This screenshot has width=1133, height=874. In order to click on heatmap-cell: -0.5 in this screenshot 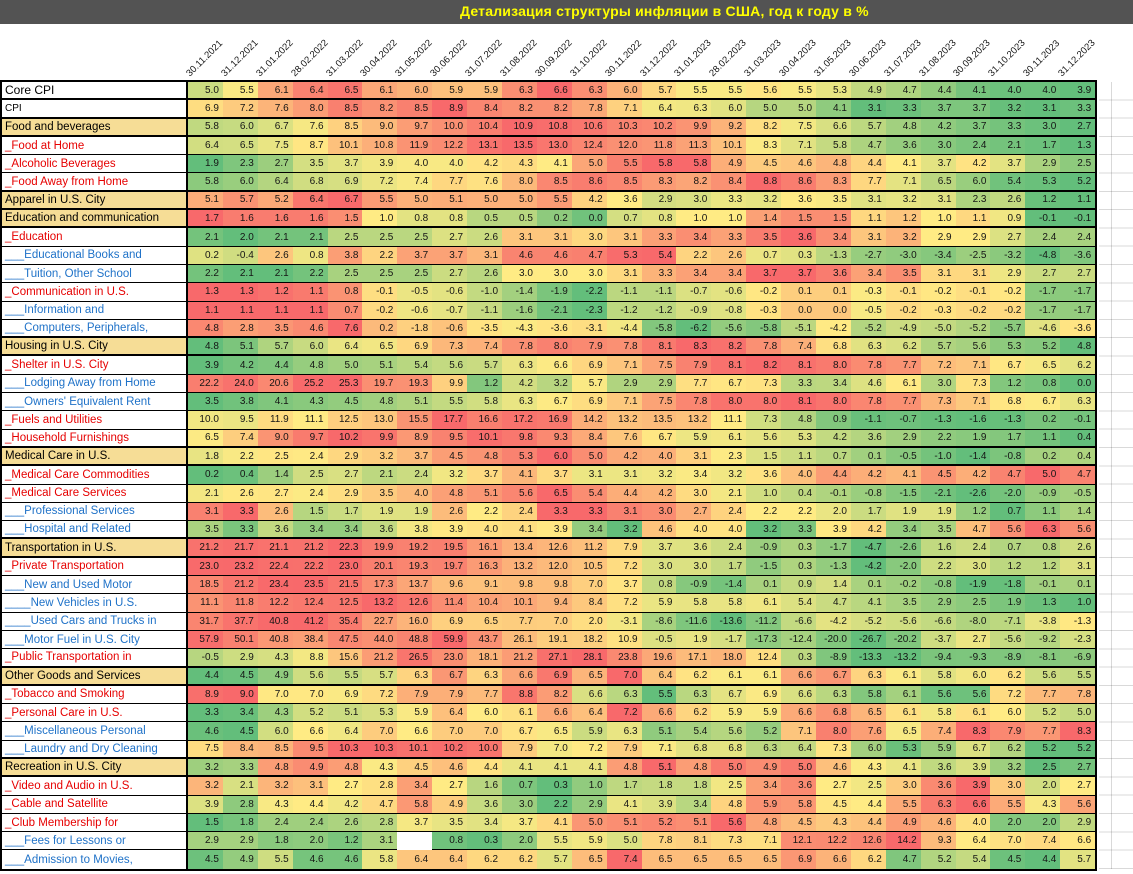, I will do `click(1078, 493)`.